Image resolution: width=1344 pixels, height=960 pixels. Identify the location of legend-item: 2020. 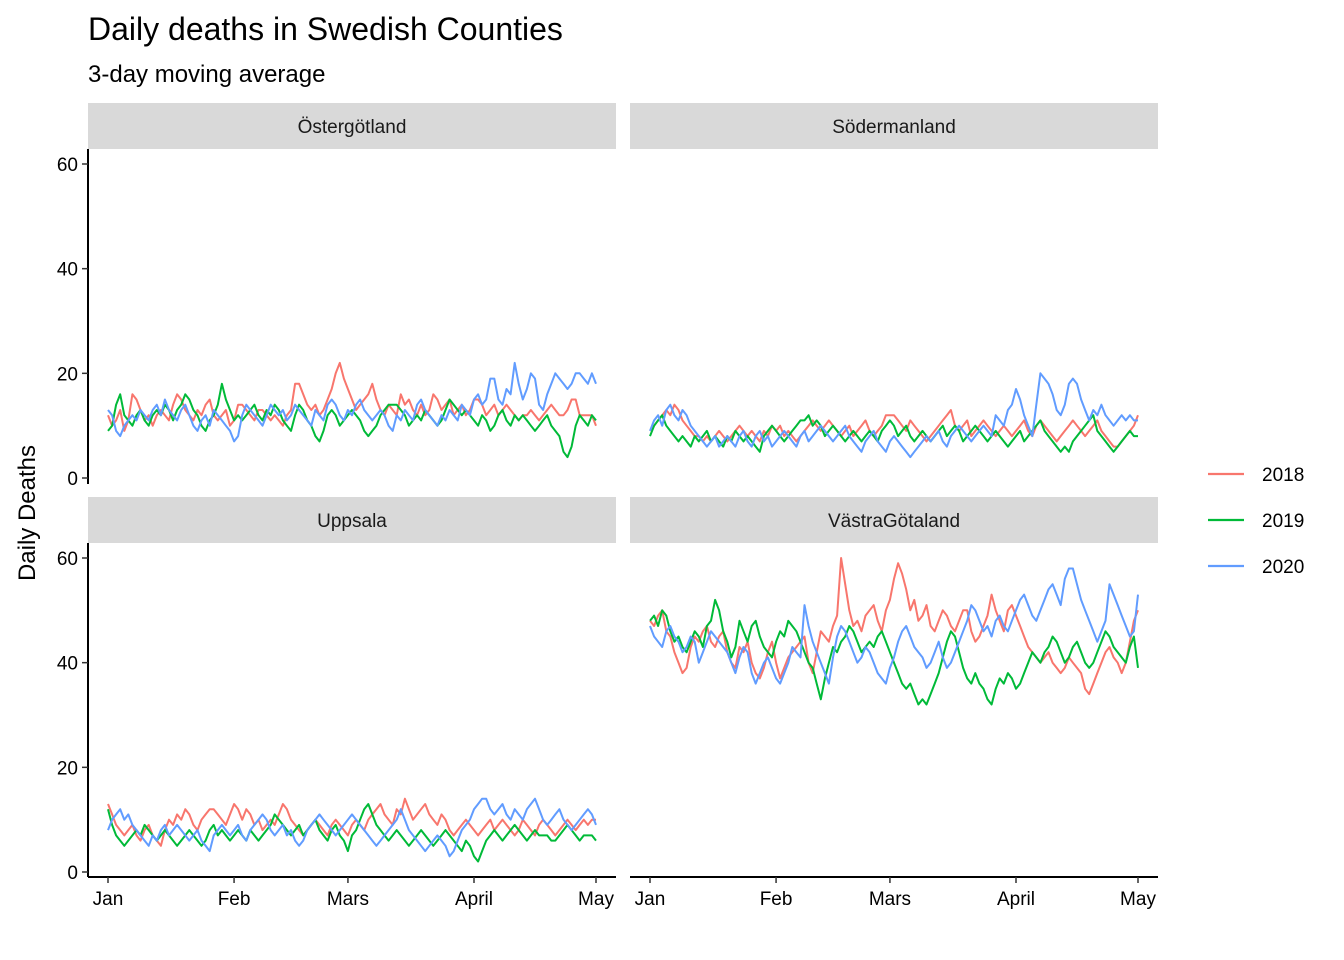
(1256, 567).